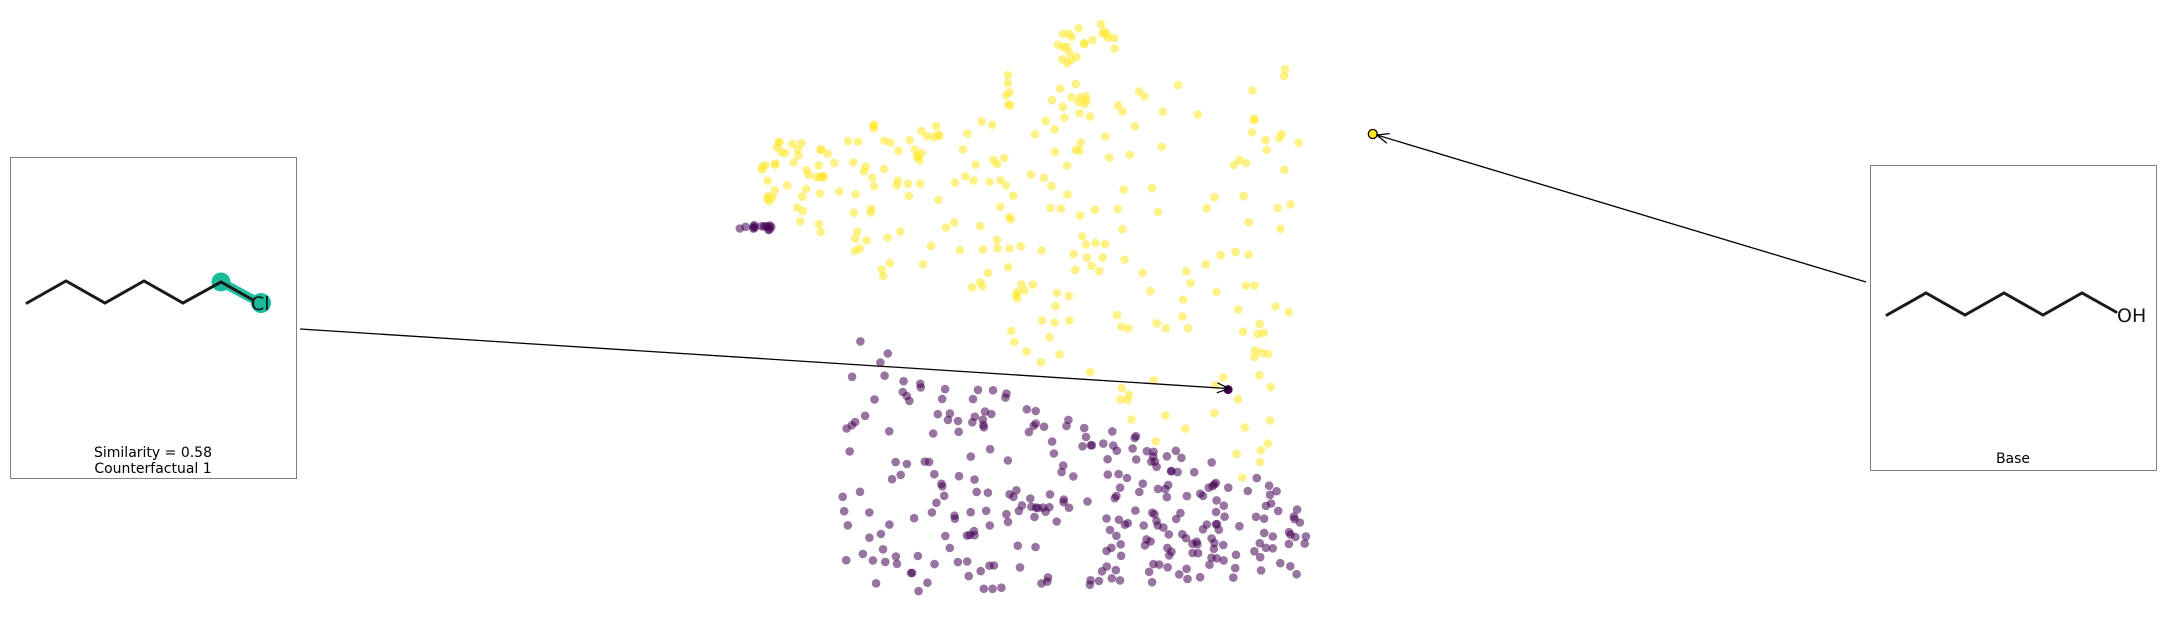 This screenshot has width=2166, height=636. What do you see at coordinates (1622, 209) in the screenshot?
I see `base-arrow` at bounding box center [1622, 209].